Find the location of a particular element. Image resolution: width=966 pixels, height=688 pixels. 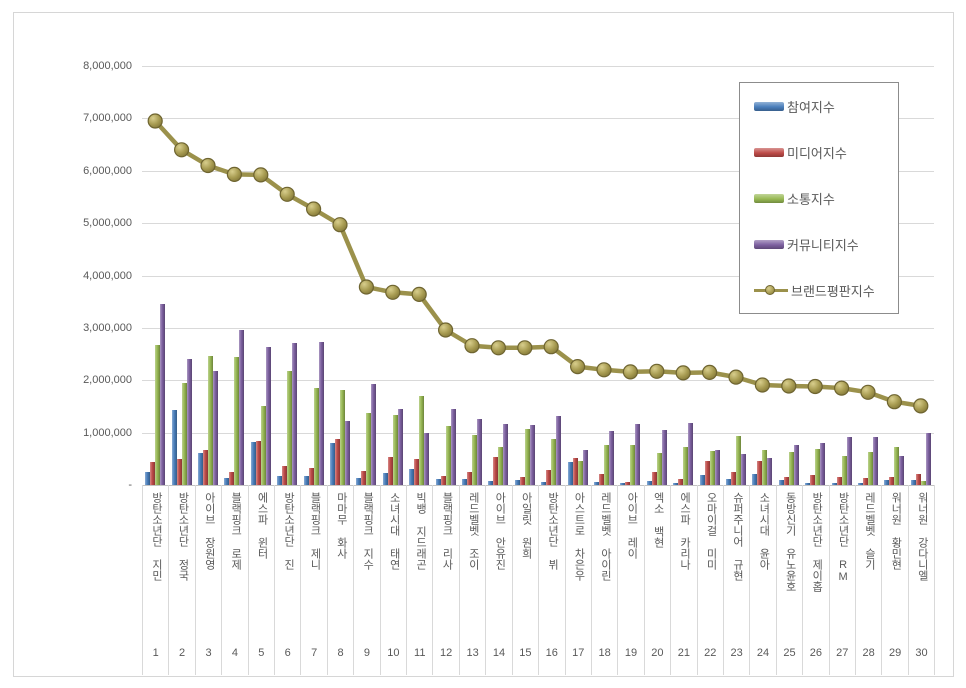

category-cell: 방탄소년단 제이홉 26 is located at coordinates (816, 580).